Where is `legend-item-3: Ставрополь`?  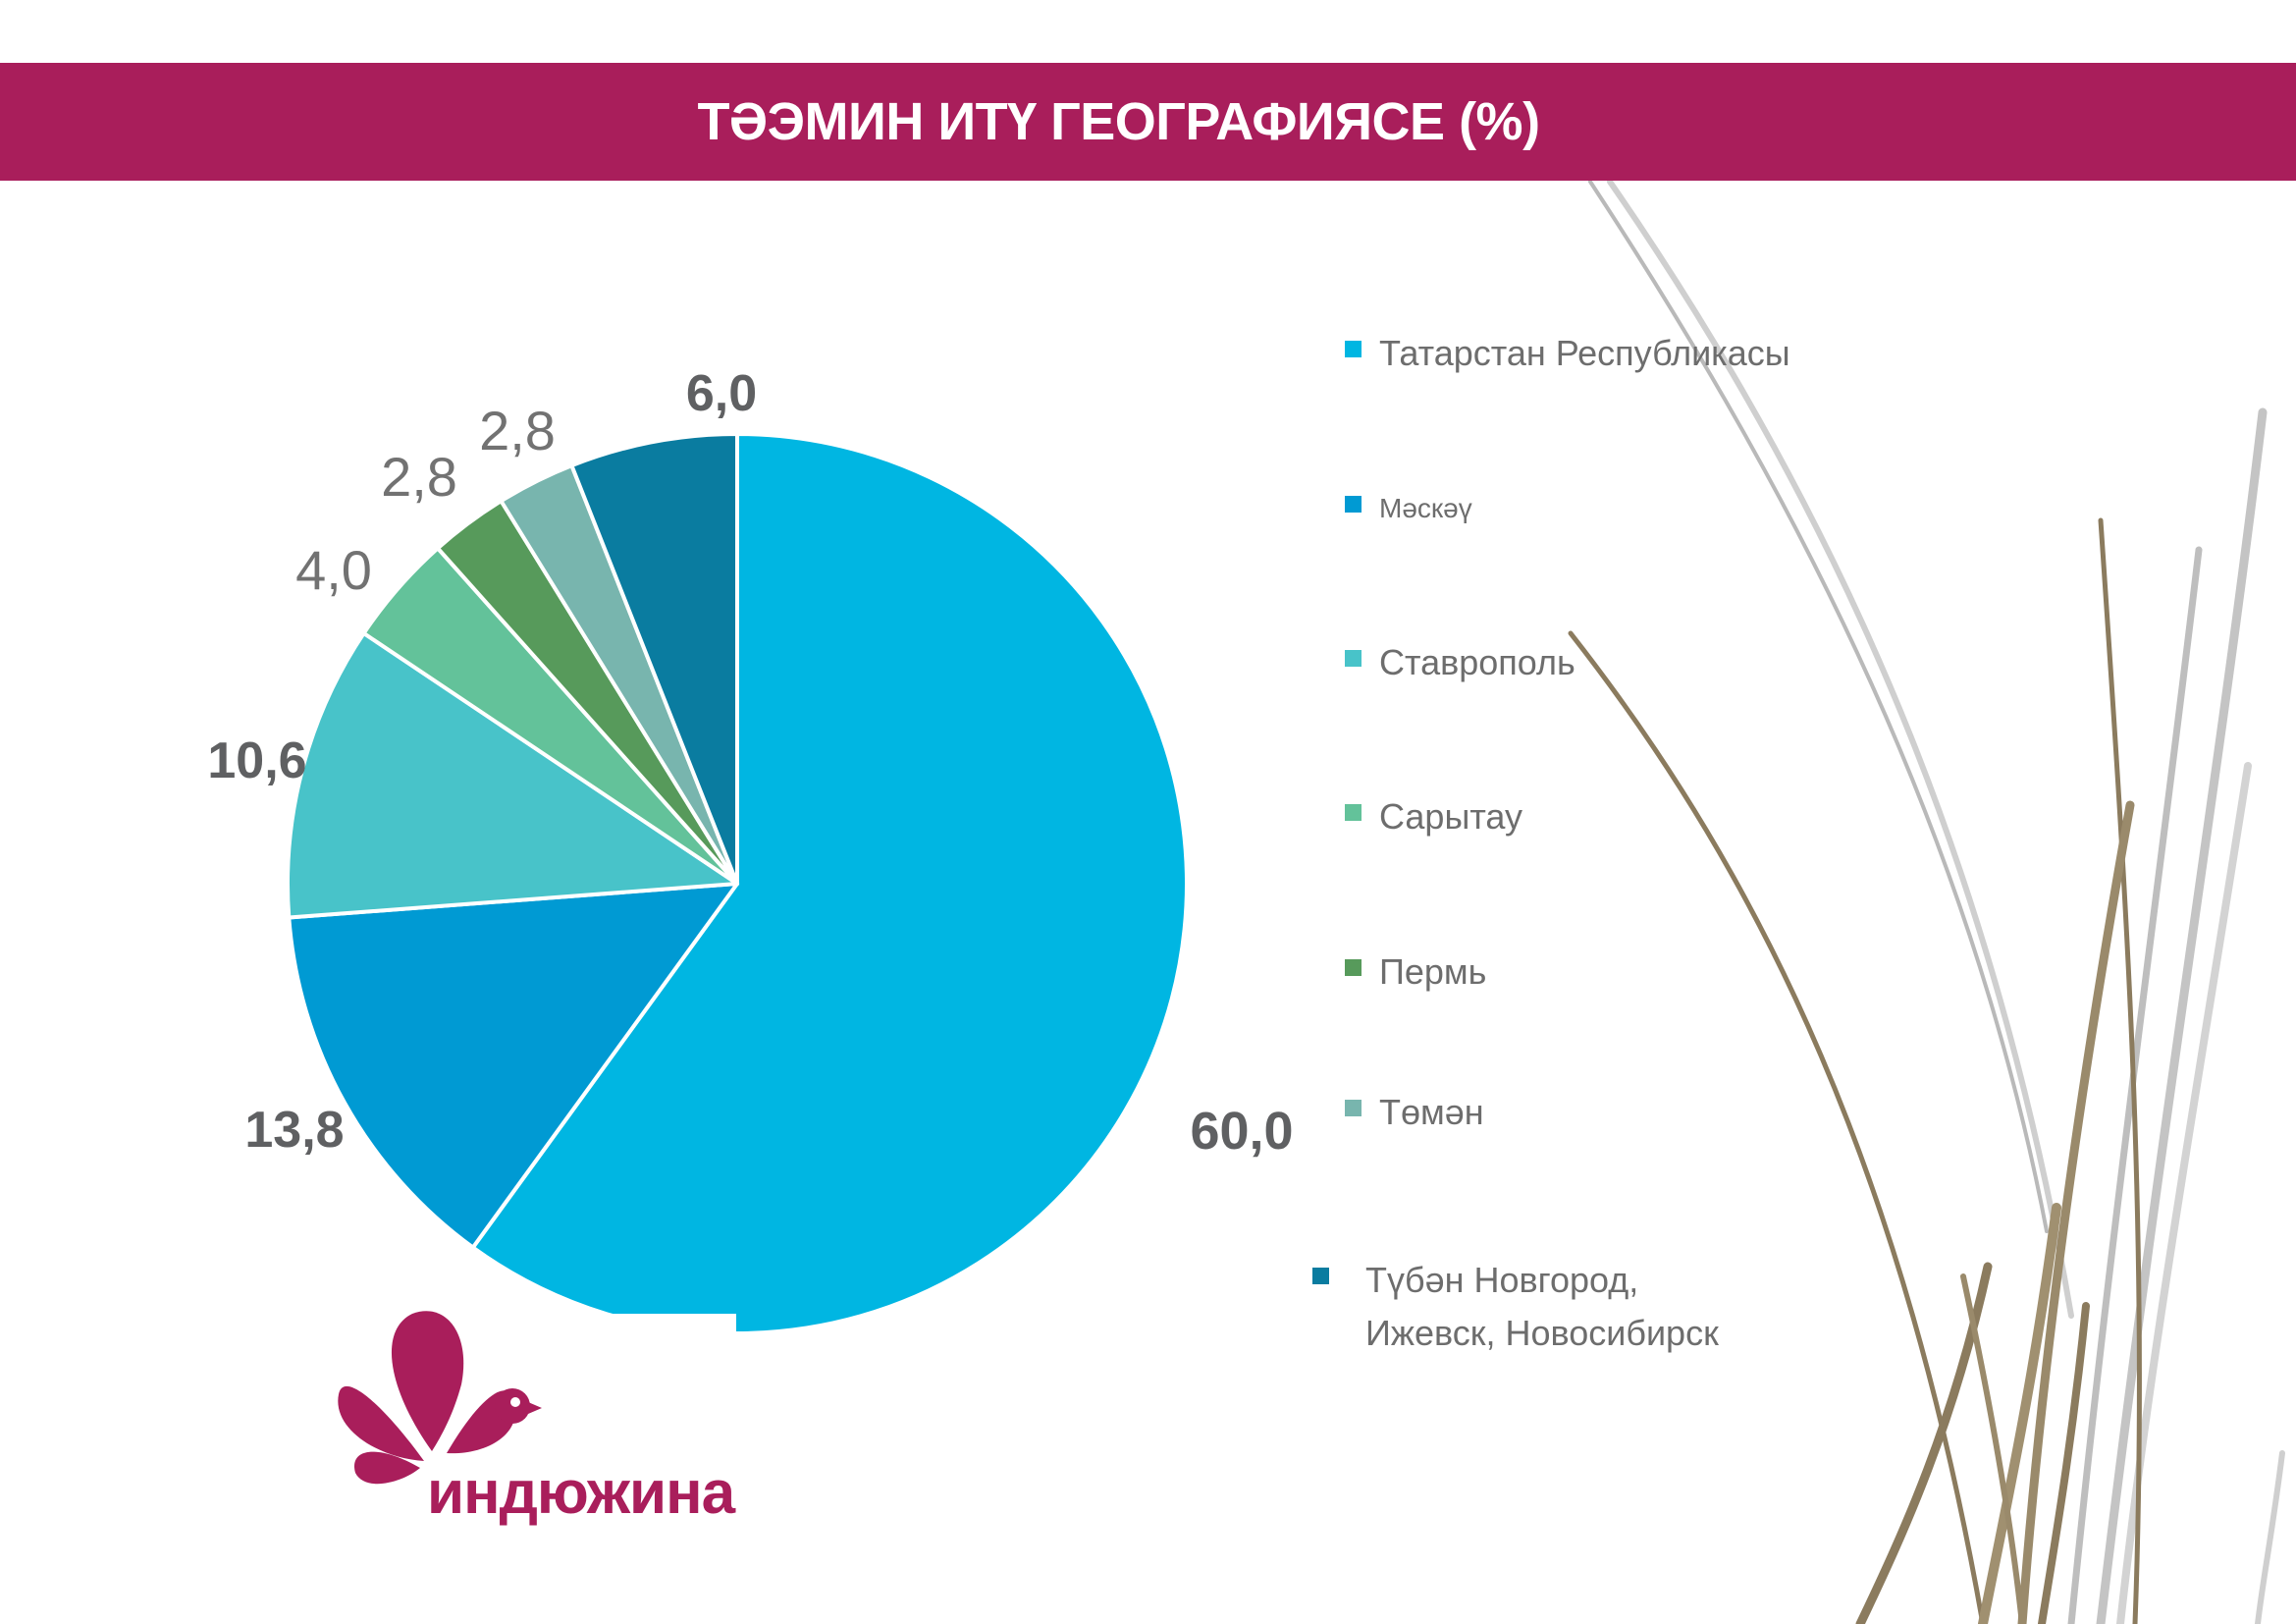
legend-item-3: Ставрополь is located at coordinates (1460, 662).